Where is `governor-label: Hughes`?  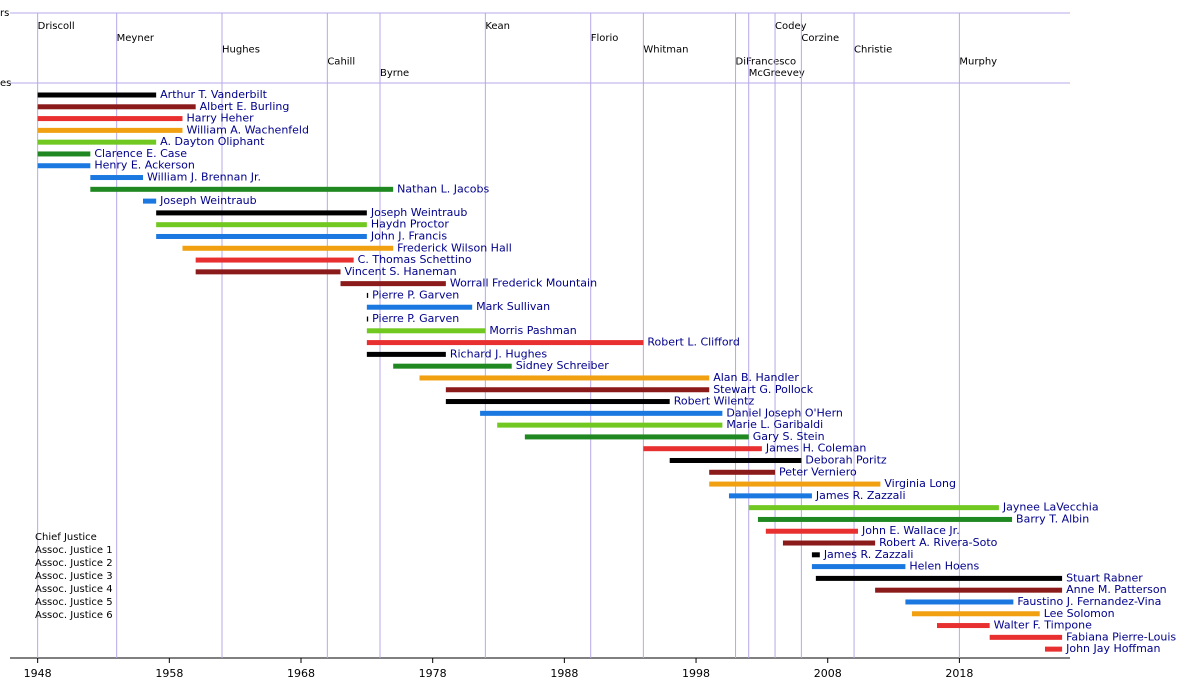 governor-label: Hughes is located at coordinates (241, 50).